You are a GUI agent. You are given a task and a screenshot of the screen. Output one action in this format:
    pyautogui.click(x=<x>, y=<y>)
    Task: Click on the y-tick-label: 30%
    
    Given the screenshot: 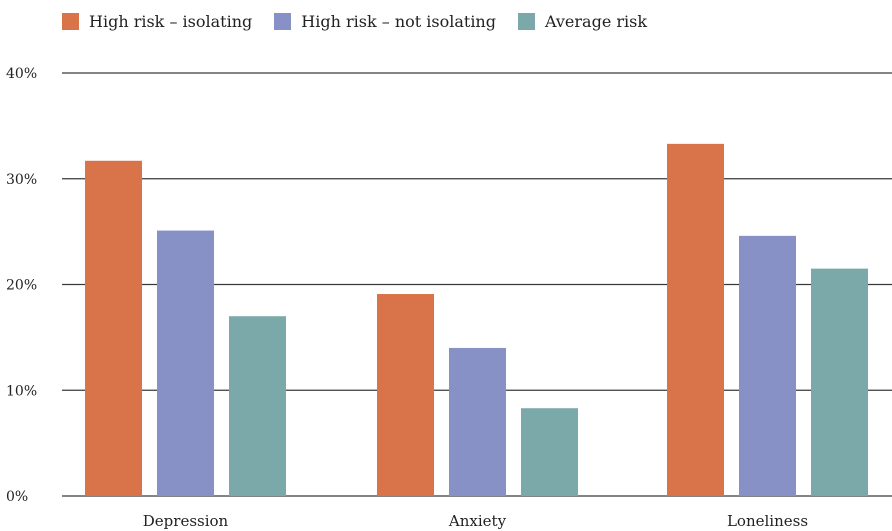 What is the action you would take?
    pyautogui.click(x=21, y=180)
    